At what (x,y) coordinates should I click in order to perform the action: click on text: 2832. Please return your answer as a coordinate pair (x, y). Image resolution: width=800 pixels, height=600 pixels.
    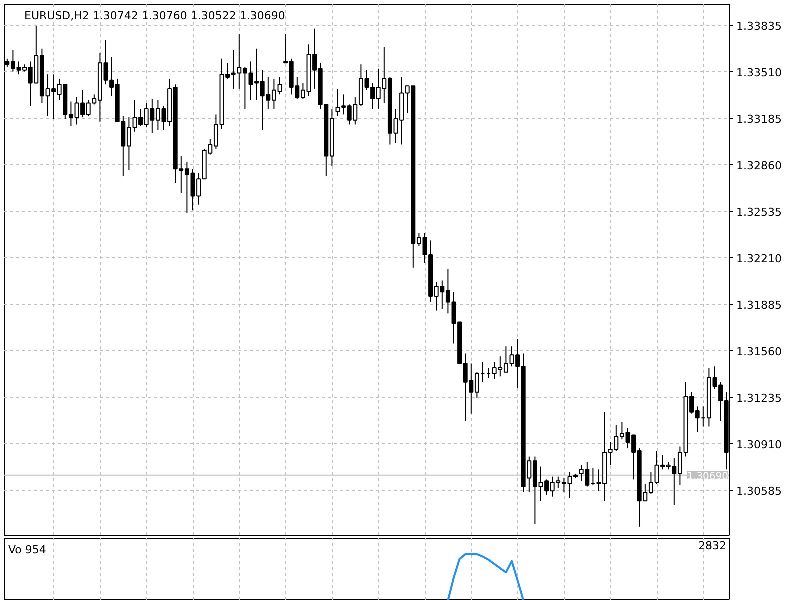
    Looking at the image, I should click on (712, 546).